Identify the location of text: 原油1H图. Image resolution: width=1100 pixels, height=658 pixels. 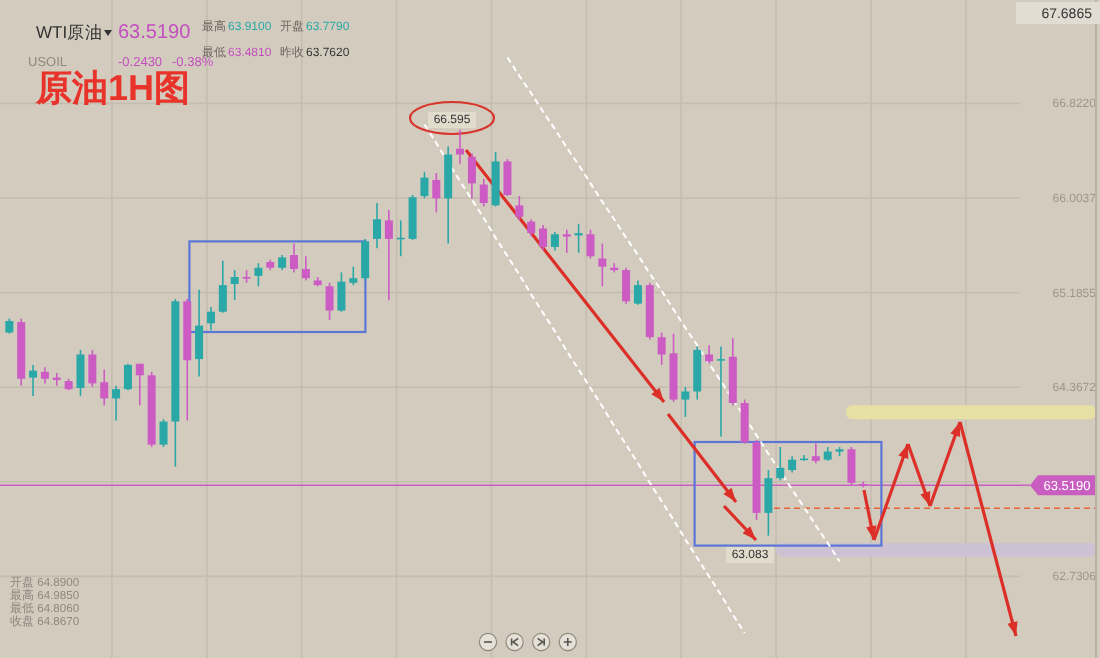
(112, 88).